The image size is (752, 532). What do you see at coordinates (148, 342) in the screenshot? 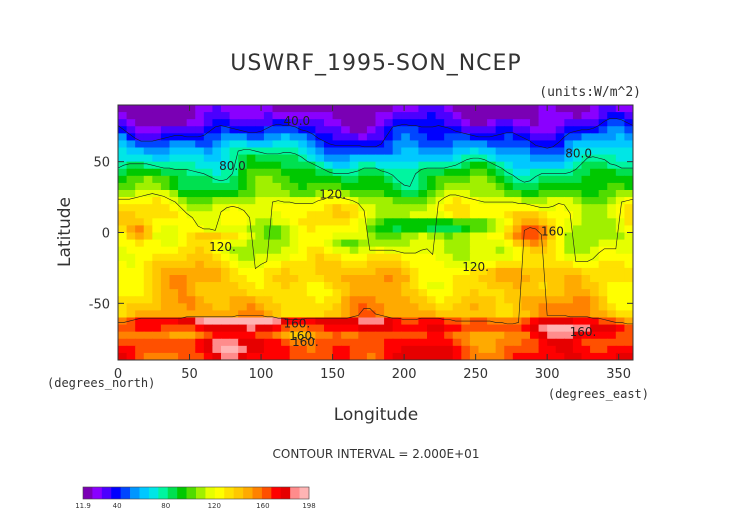
I see `heatmap-cell-1983` at bounding box center [148, 342].